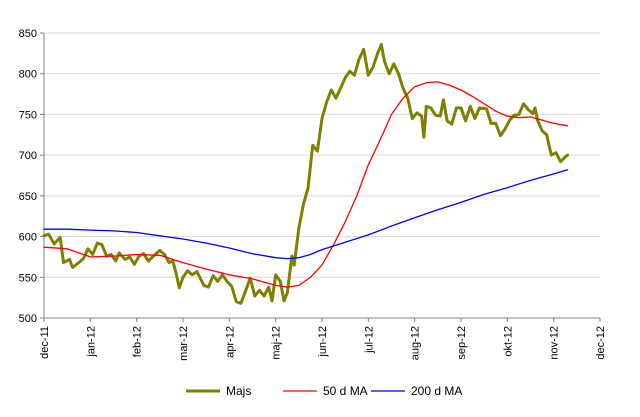  I want to click on x-tick-label: jul-12, so click(369, 340).